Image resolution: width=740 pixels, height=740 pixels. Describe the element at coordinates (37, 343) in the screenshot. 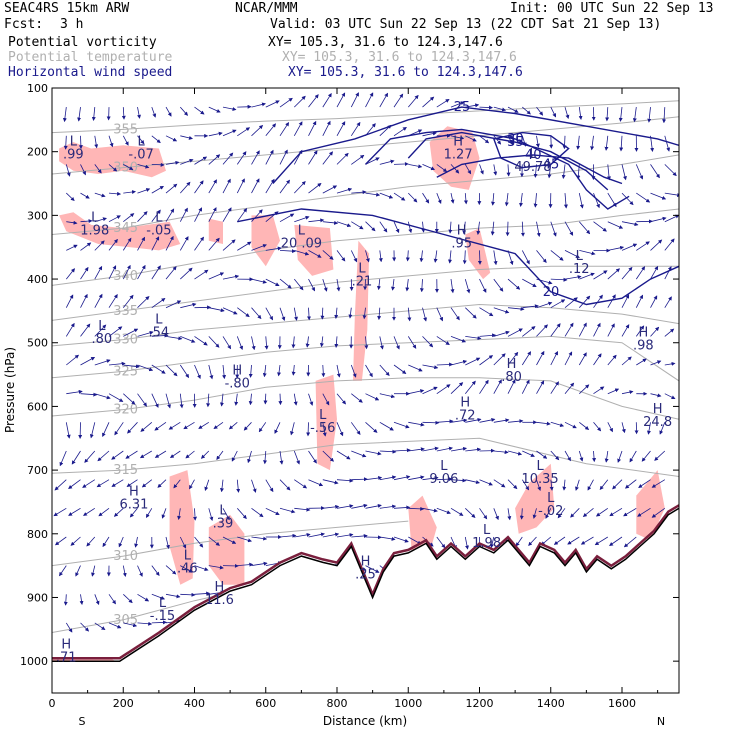

I see `y-tick-label: 500` at that location.